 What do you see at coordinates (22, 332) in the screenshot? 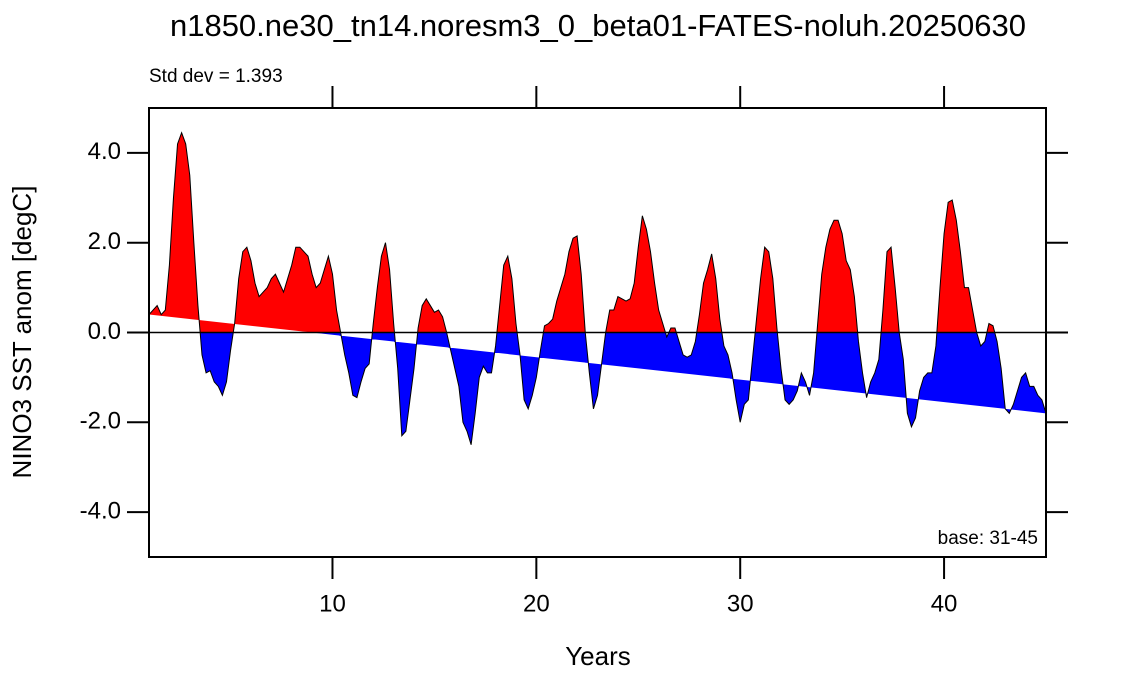
I see `y-axis-label: NINO3 SST anom [degC]` at bounding box center [22, 332].